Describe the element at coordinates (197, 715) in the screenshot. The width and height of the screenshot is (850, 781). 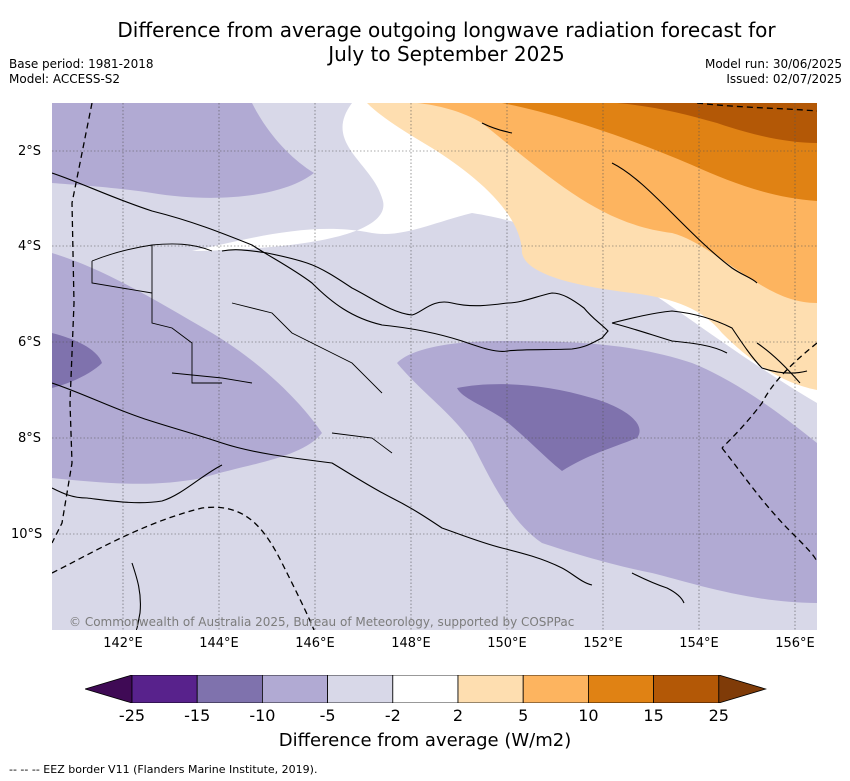
I see `colorbar-tick-label: -15` at that location.